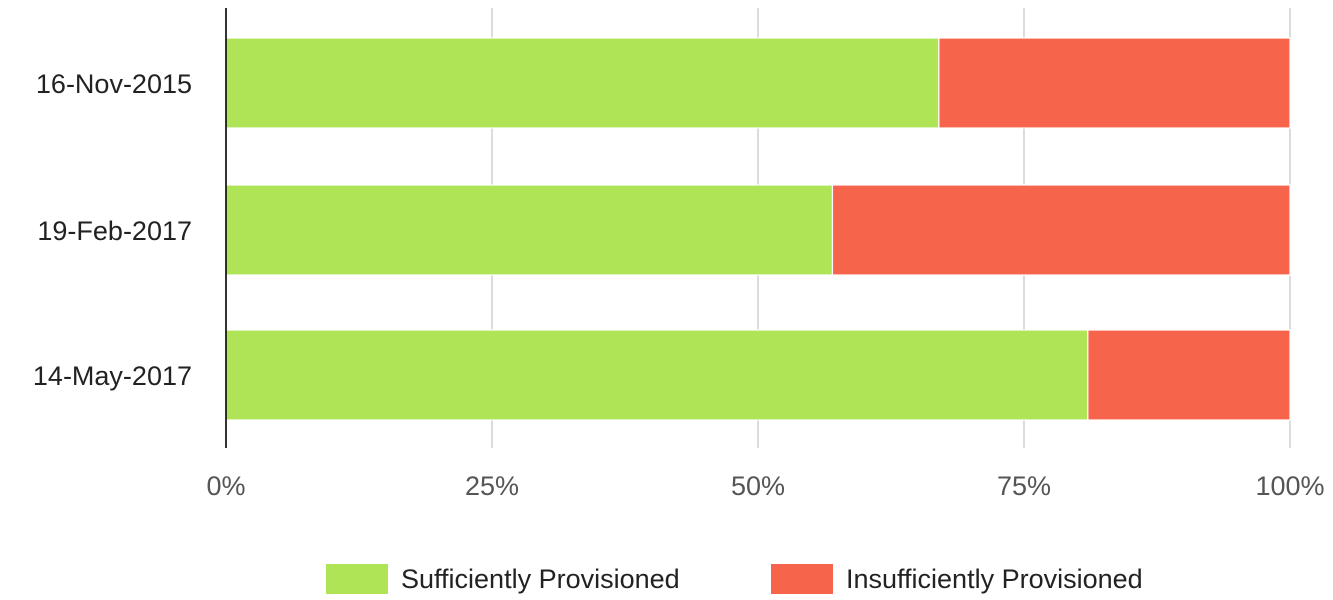  Describe the element at coordinates (657, 375) in the screenshot. I see `bar-segment-sufficient-14-May-2017` at that location.